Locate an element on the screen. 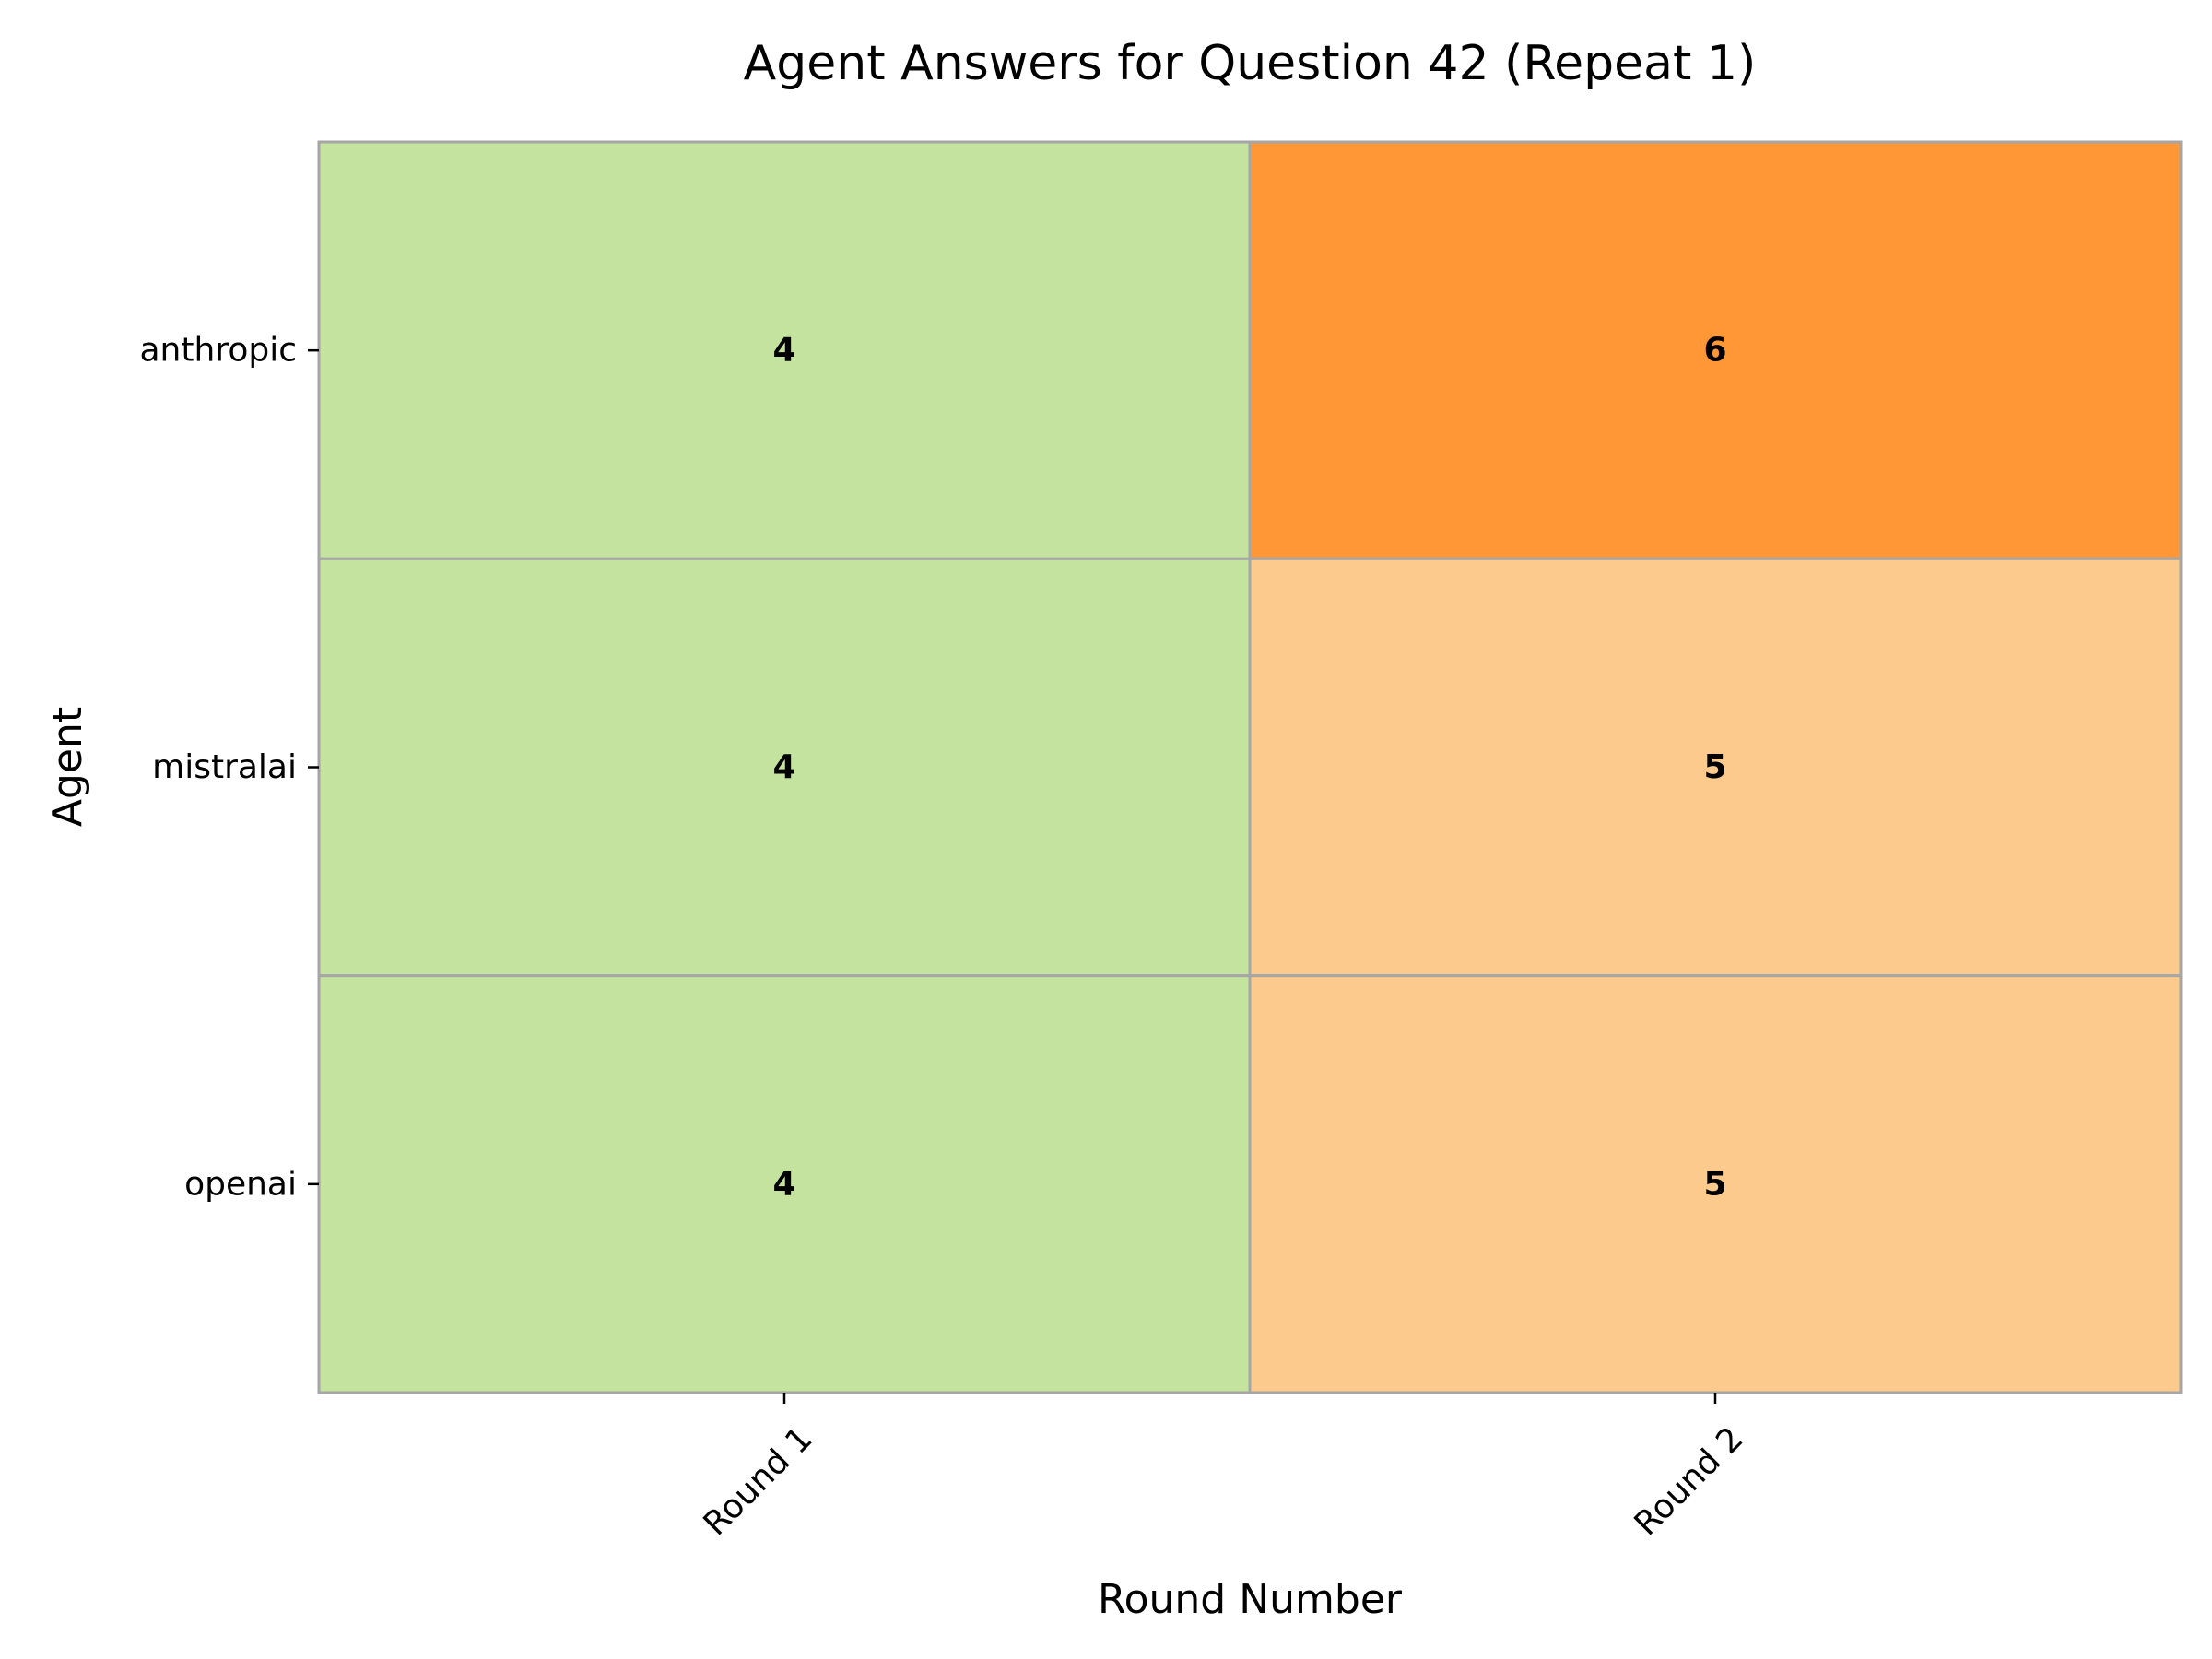 The width and height of the screenshot is (2212, 1659). y-axis-ticks: anthropic mistralai openai is located at coordinates (229, 767).